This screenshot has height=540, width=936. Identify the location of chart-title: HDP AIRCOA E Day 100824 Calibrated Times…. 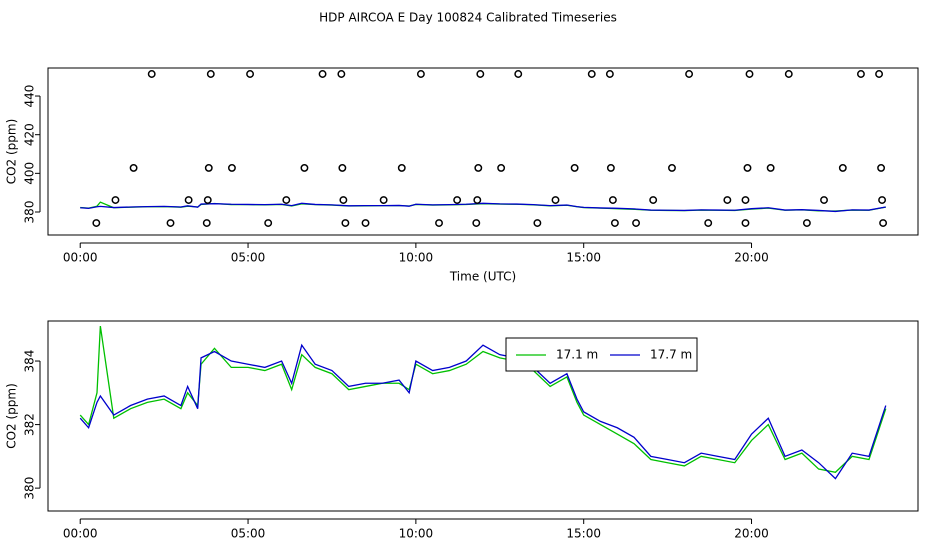
(468, 18).